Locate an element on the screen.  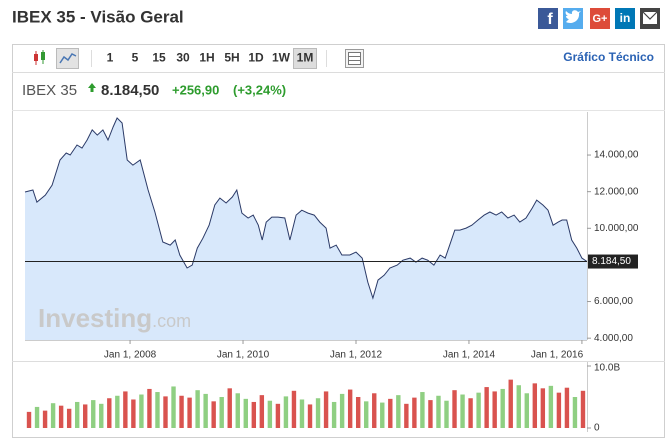
interval-button: 1D is located at coordinates (256, 58).